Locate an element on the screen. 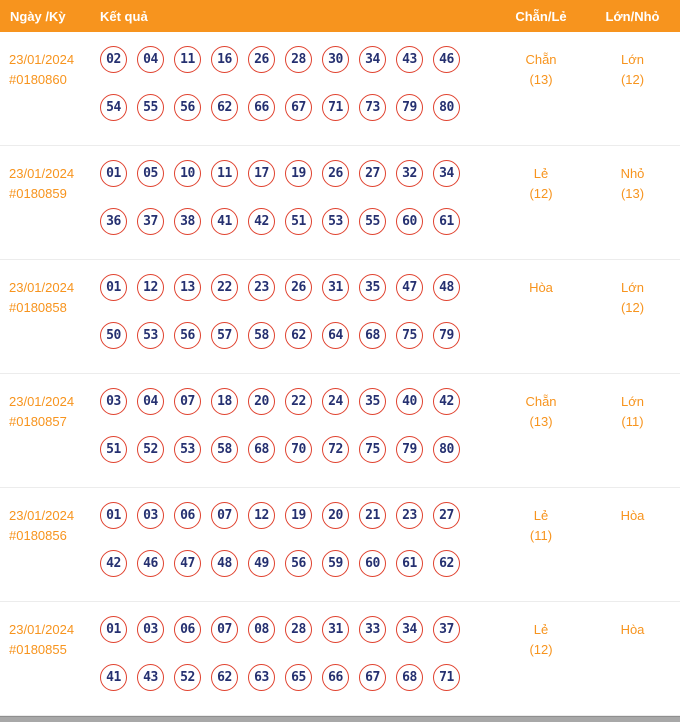 Image resolution: width=680 pixels, height=722 pixels. result-ball: 31 is located at coordinates (335, 629).